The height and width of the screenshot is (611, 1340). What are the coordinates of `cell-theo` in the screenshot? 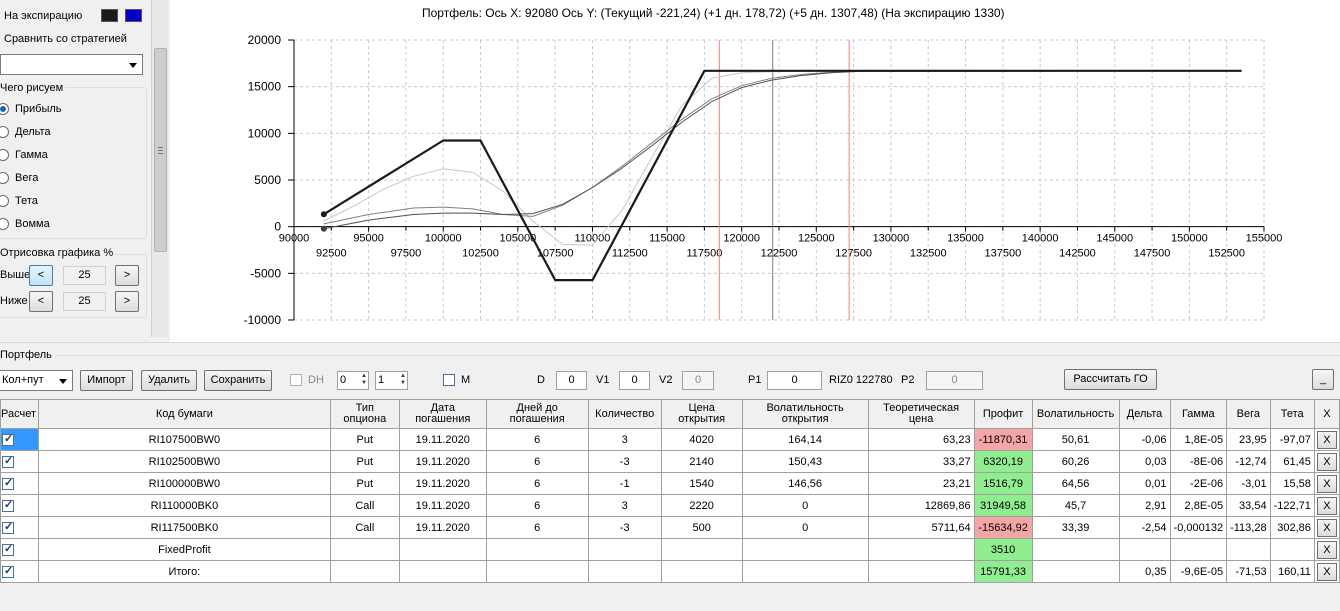 It's located at (921, 571).